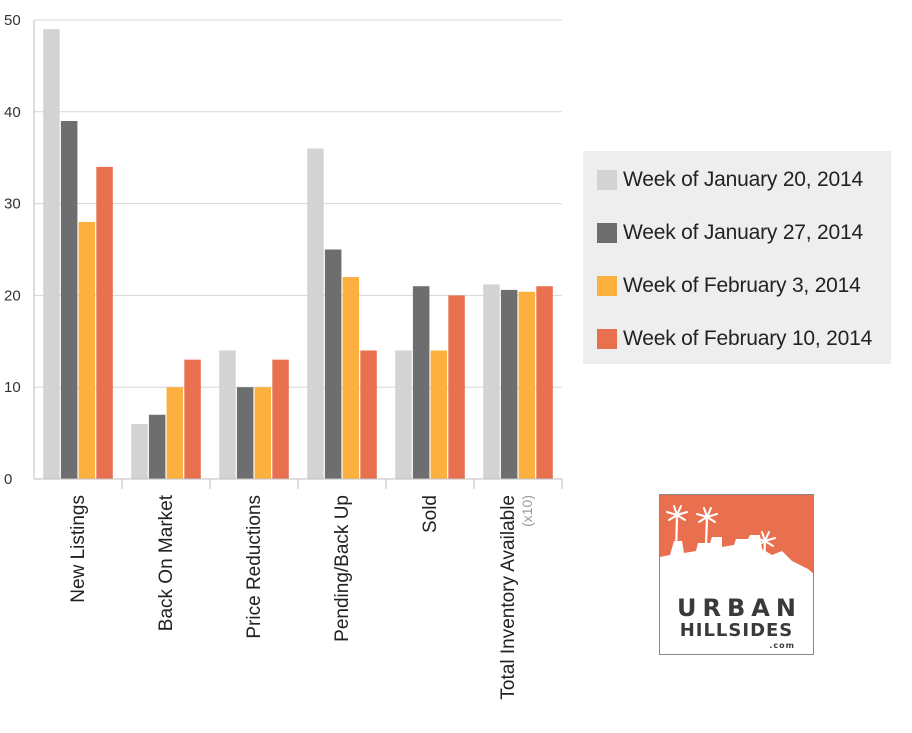 This screenshot has height=733, width=912. I want to click on y-tick-label: 30, so click(12, 204).